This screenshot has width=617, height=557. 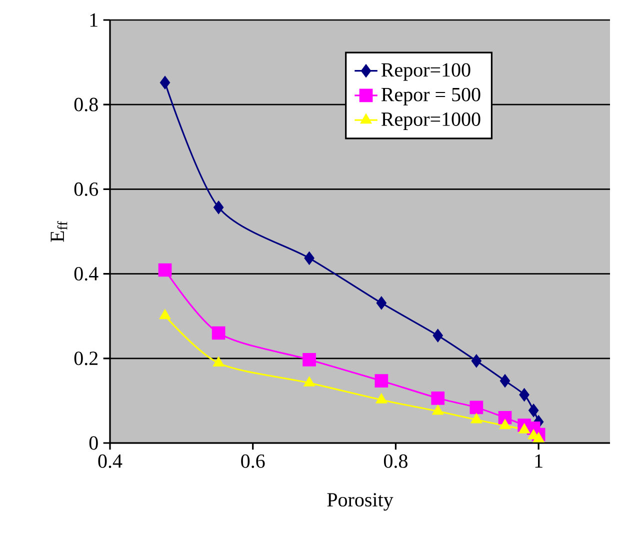 What do you see at coordinates (86, 105) in the screenshot?
I see `y-tick-label: 0.8` at bounding box center [86, 105].